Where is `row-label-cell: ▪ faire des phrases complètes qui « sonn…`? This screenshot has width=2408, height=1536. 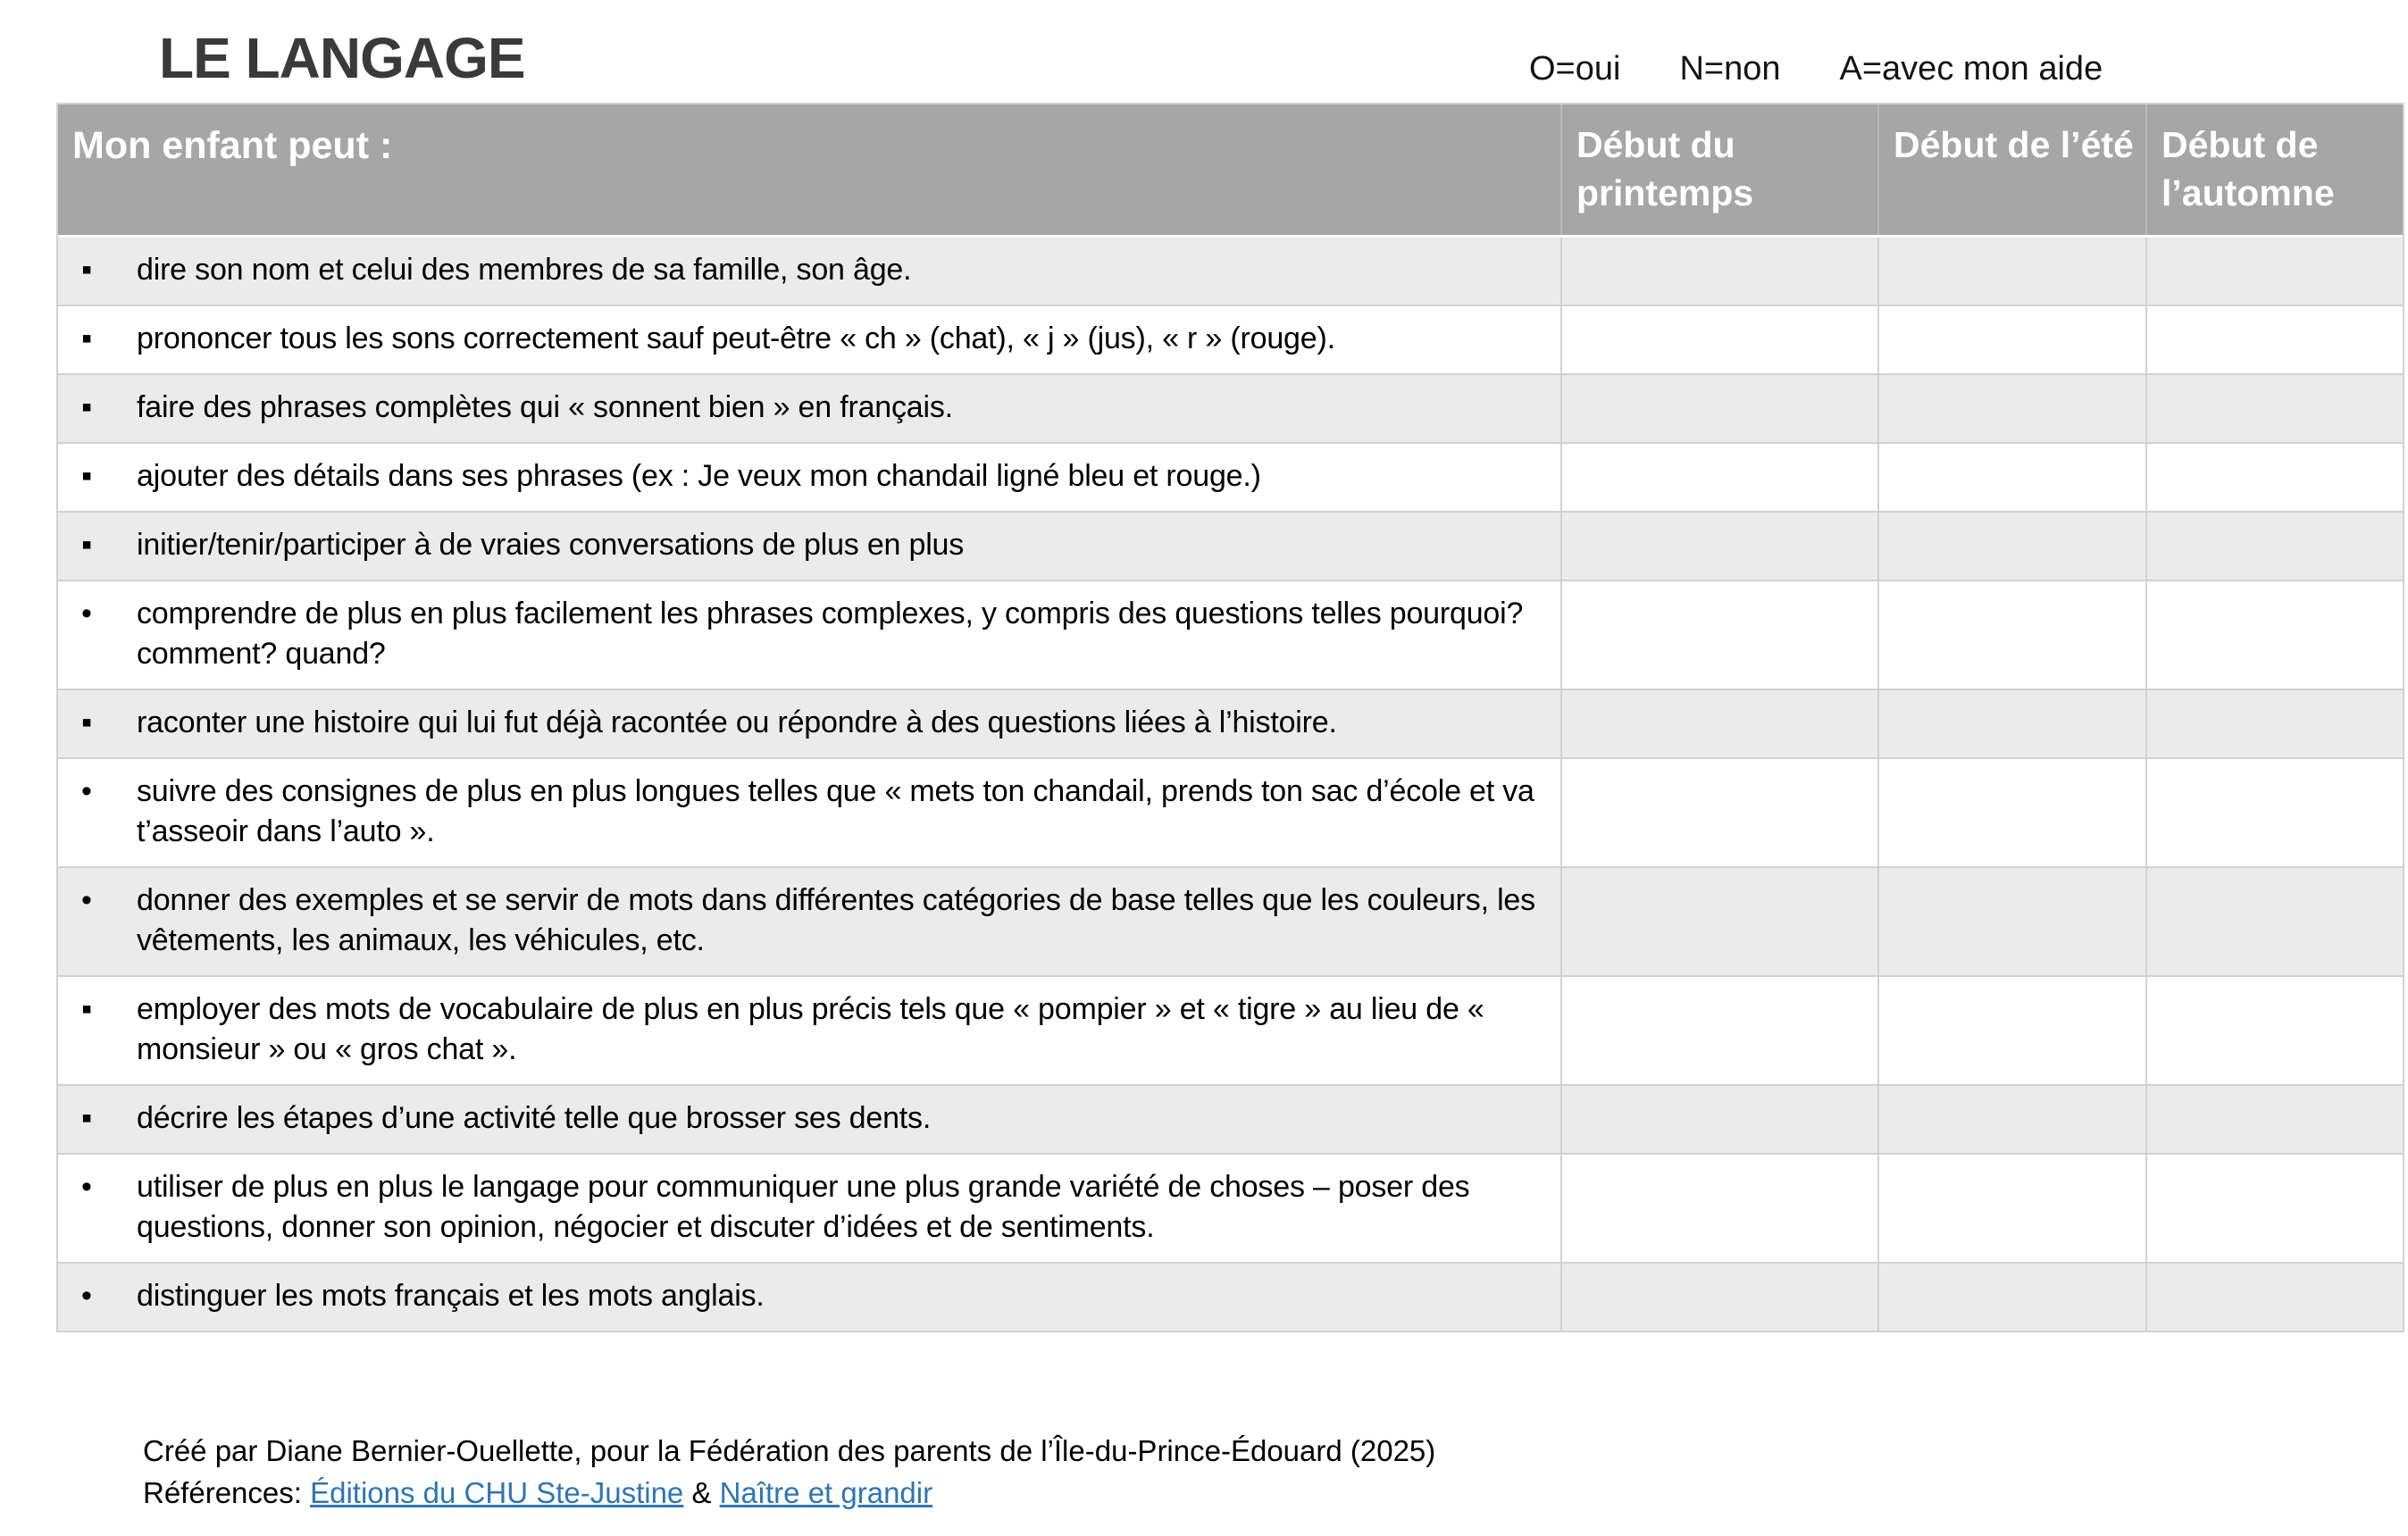
row-label-cell: ▪ faire des phrases complètes qui « sonn… is located at coordinates (809, 408).